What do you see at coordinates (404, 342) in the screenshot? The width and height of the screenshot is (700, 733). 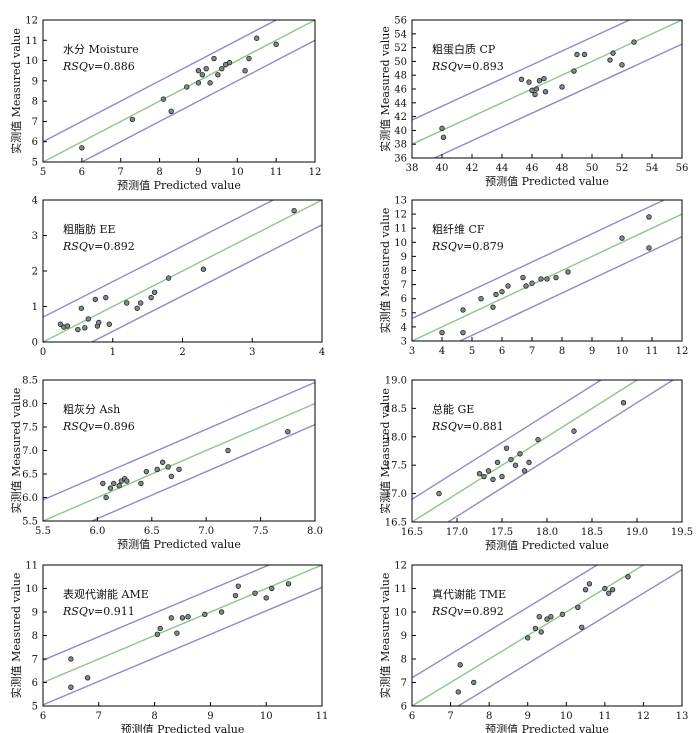 I see `y-tick-label: 3` at bounding box center [404, 342].